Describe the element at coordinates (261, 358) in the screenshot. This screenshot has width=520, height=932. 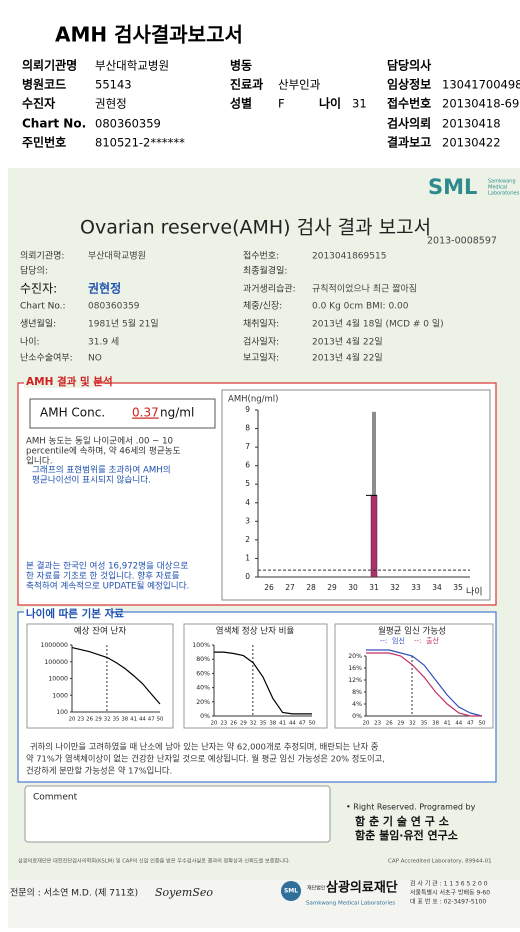
I see `info-label: 보고일자:` at that location.